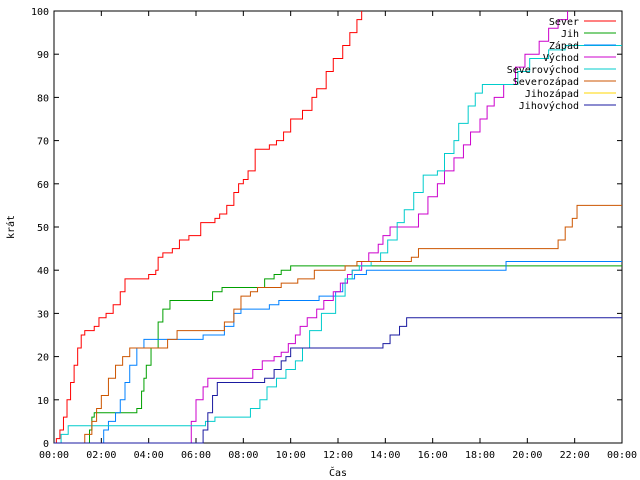 The image size is (640, 480). What do you see at coordinates (543, 70) in the screenshot?
I see `legend-label: Severovýchod` at bounding box center [543, 70].